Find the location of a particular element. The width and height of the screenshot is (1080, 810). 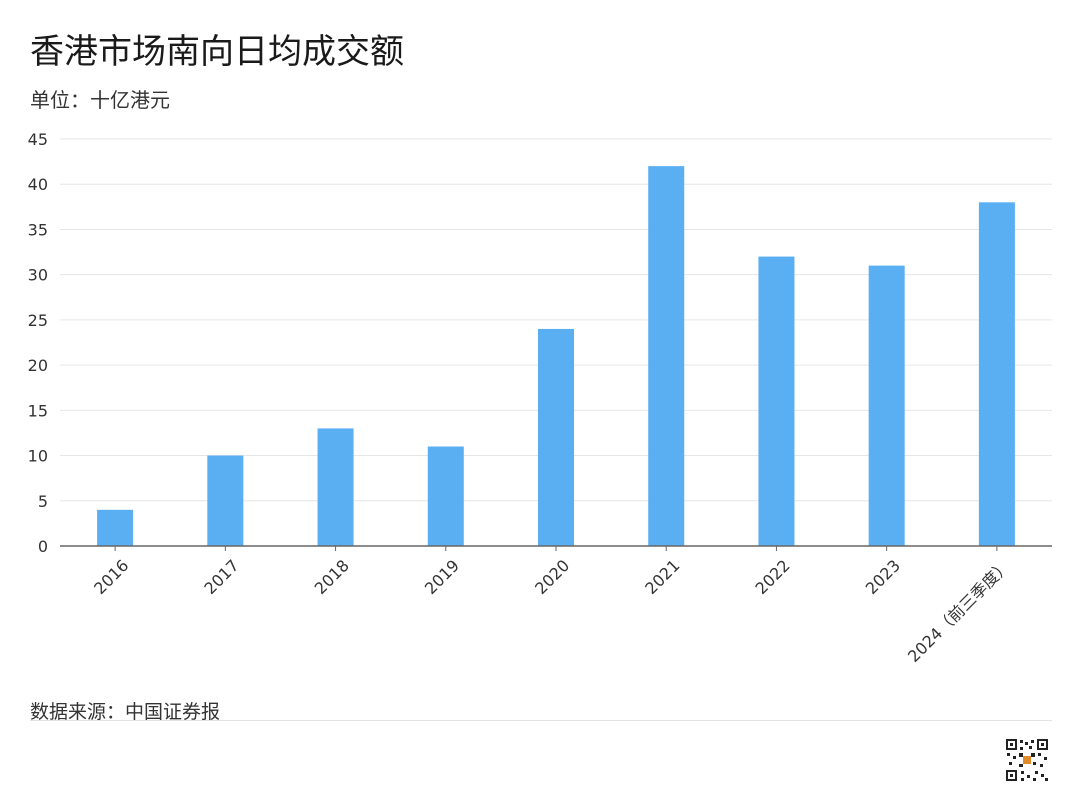

y-tick-label: 45 is located at coordinates (38, 139).